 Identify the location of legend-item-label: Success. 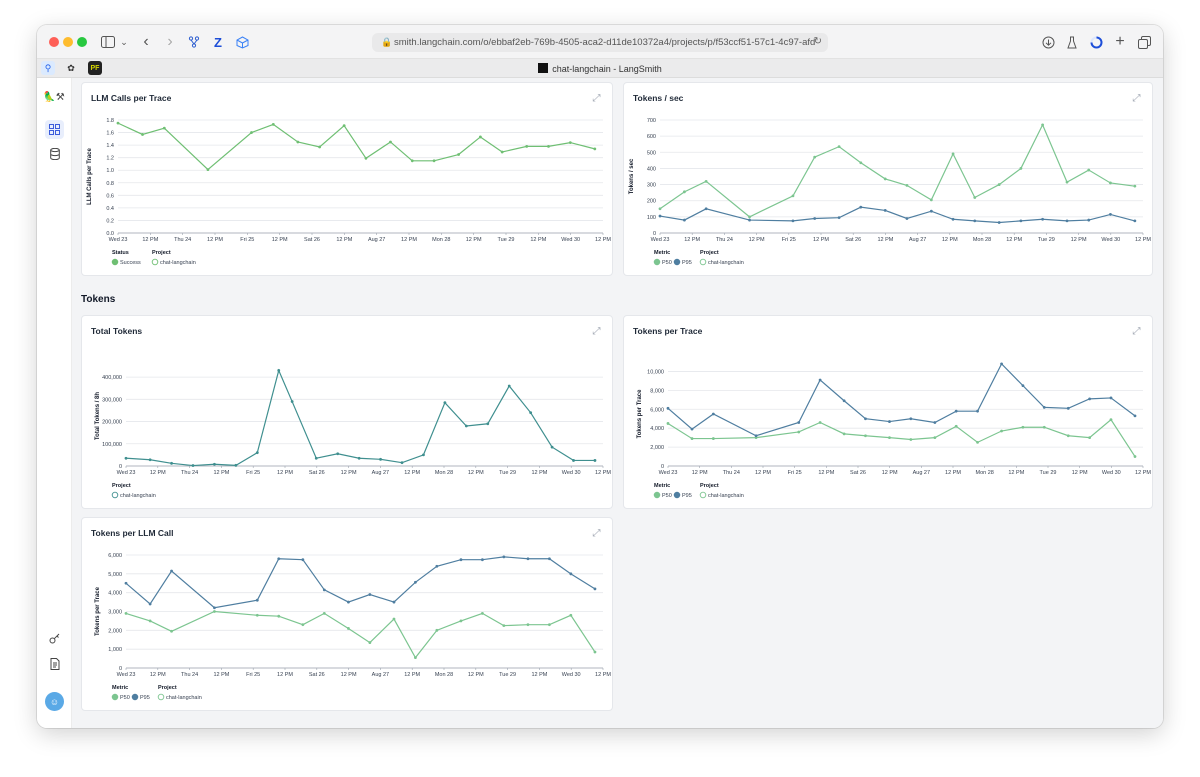
(130, 263).